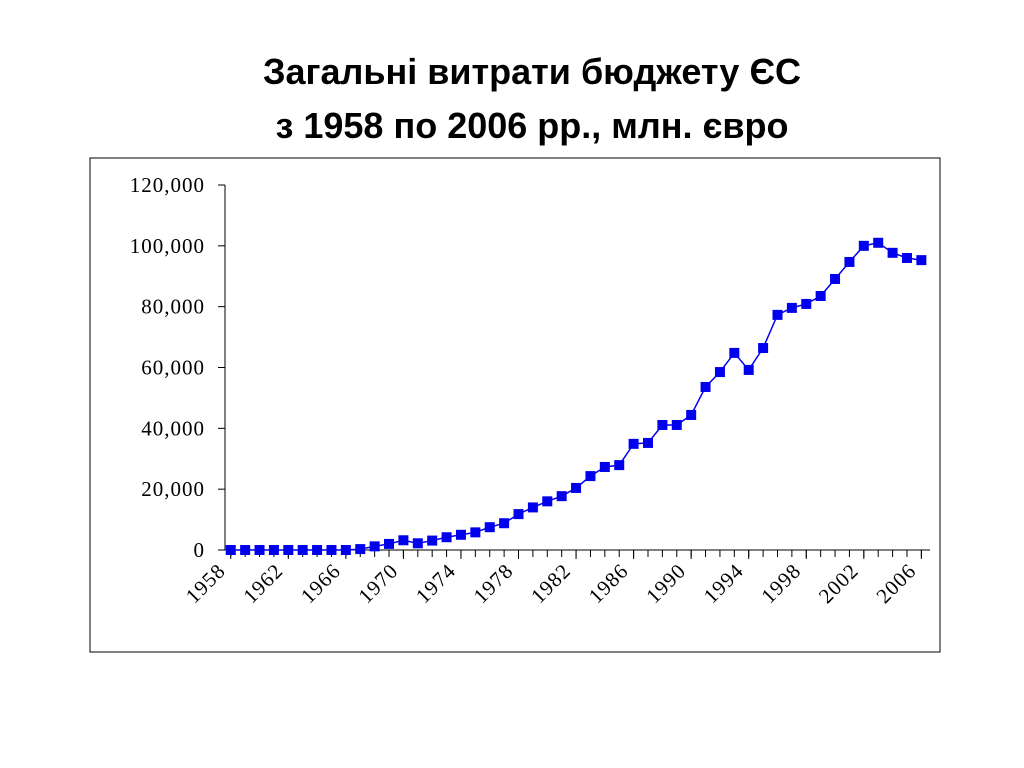 The image size is (1024, 768). I want to click on x-tick-label: 1958, so click(205, 583).